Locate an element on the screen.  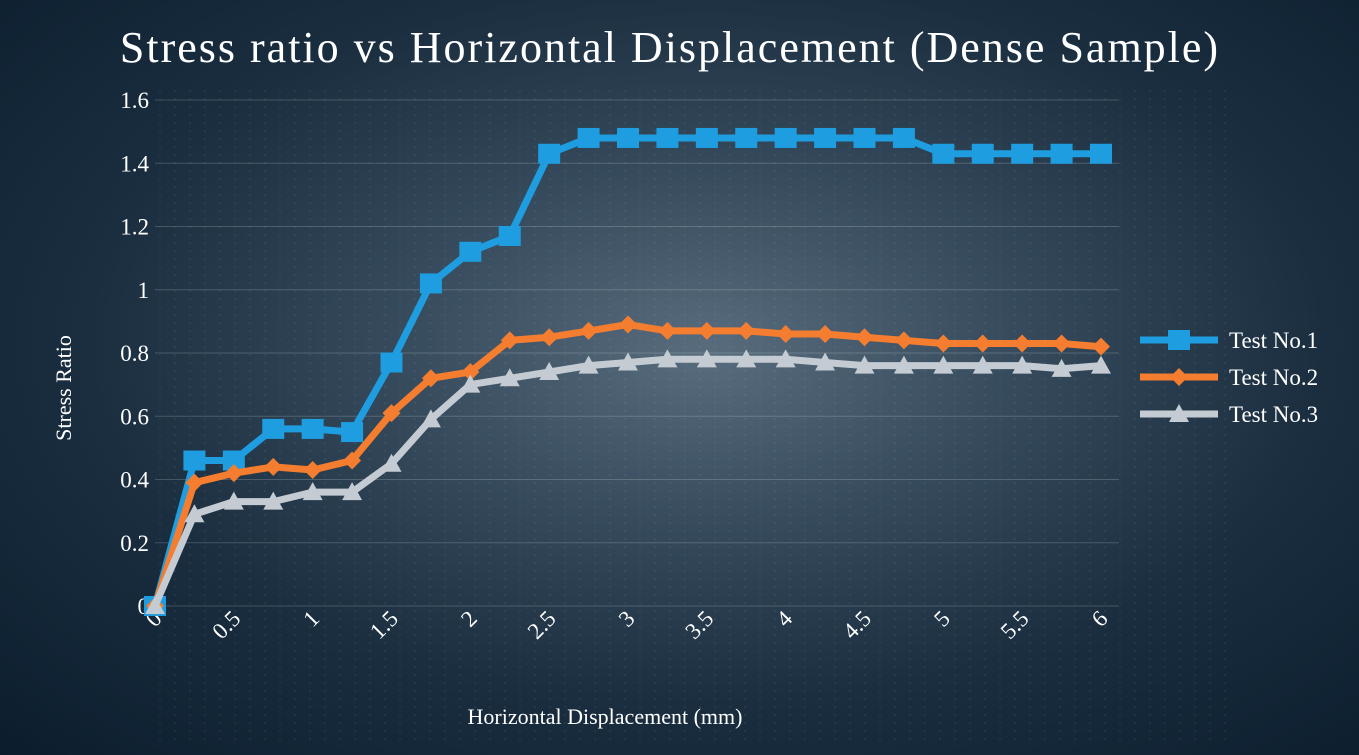
legend-label: Test No.2 is located at coordinates (1273, 377).